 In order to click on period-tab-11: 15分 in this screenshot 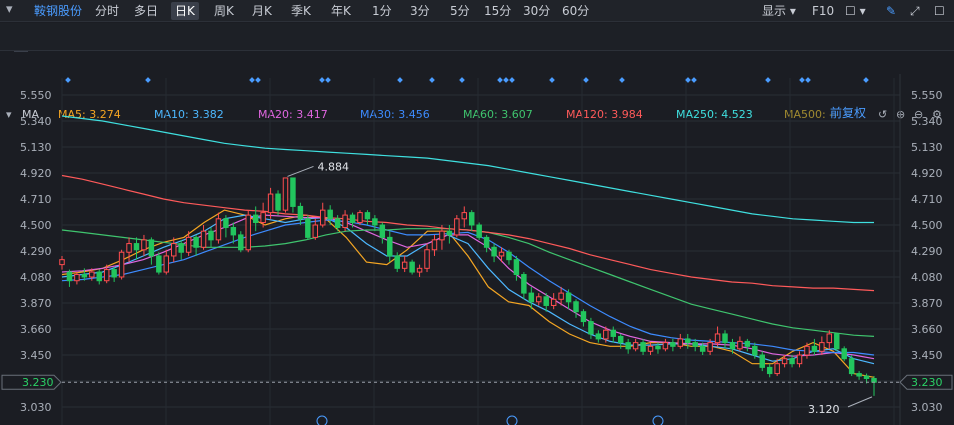, I will do `click(498, 11)`.